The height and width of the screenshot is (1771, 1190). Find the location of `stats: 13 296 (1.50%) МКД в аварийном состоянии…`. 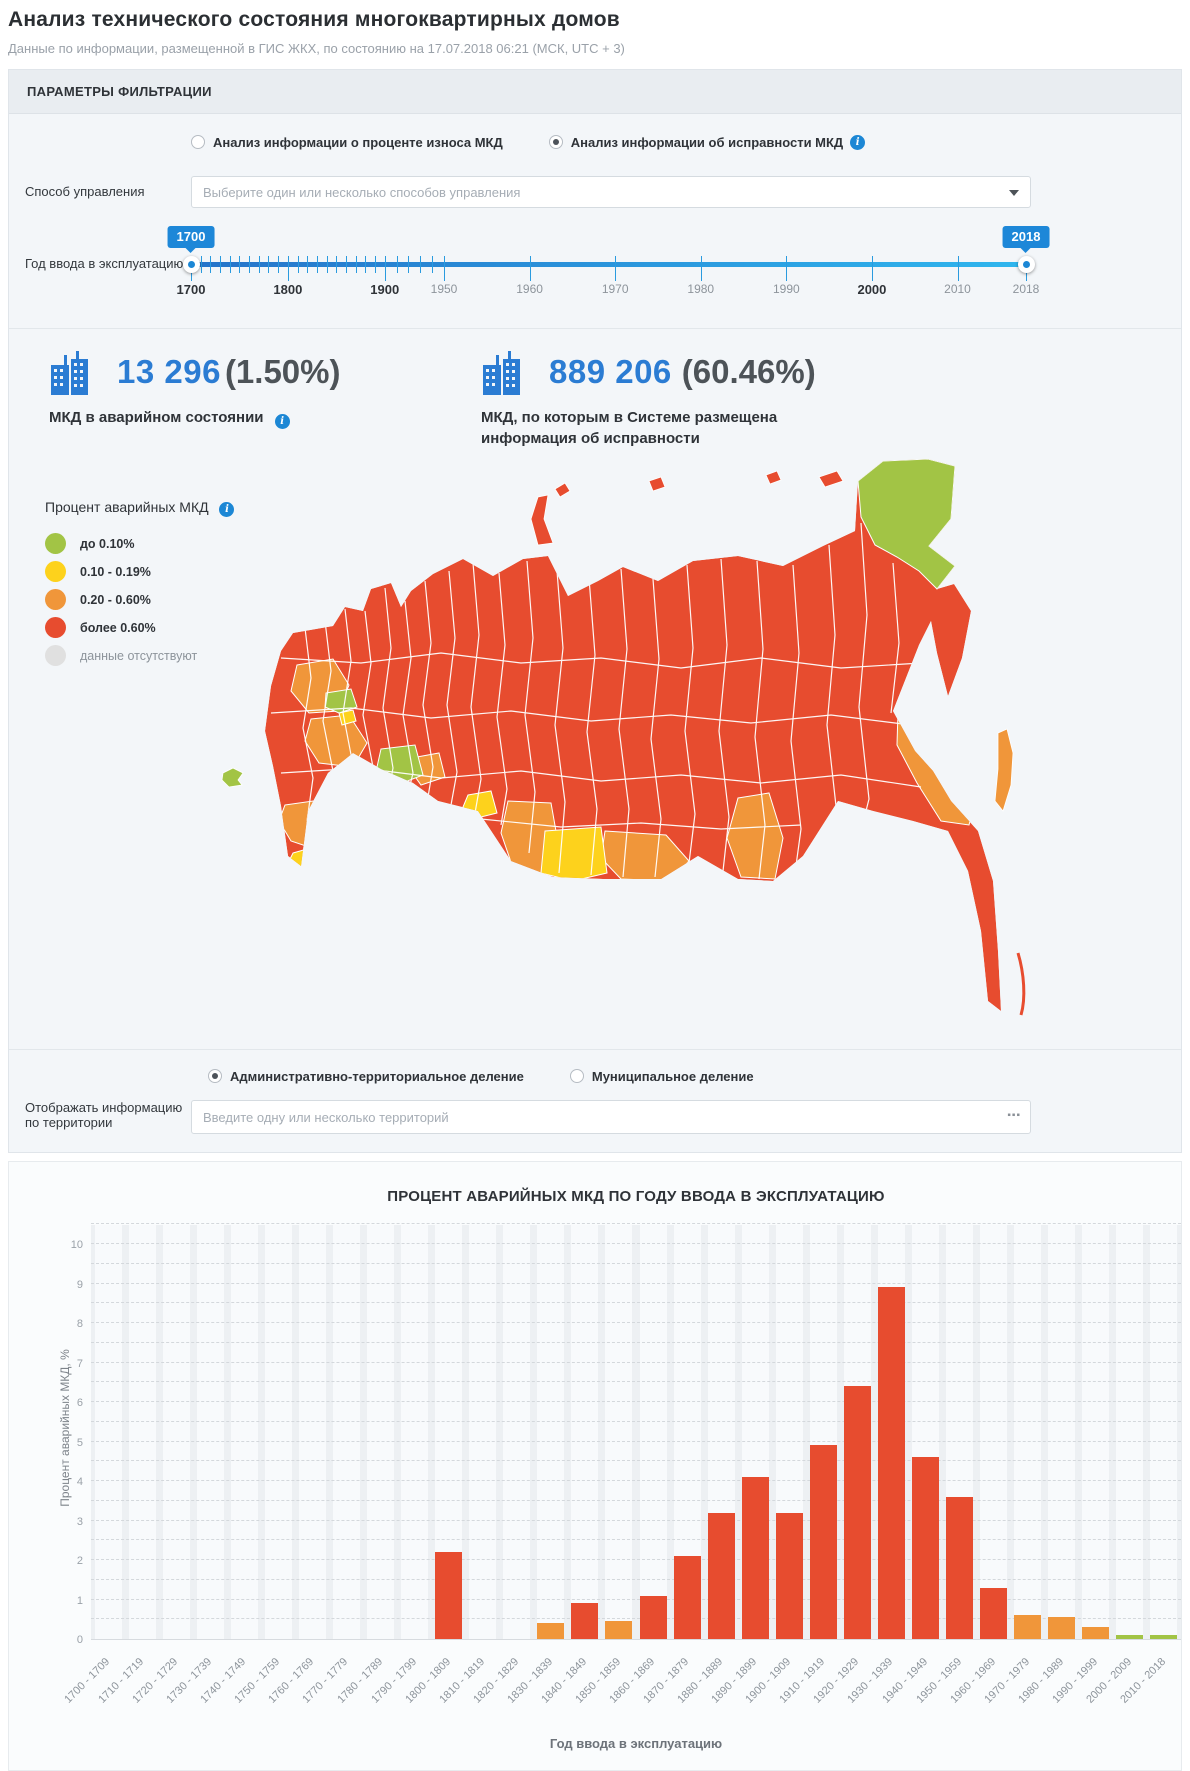

stats: 13 296 (1.50%) МКД в аварийном состоянии… is located at coordinates (595, 390).